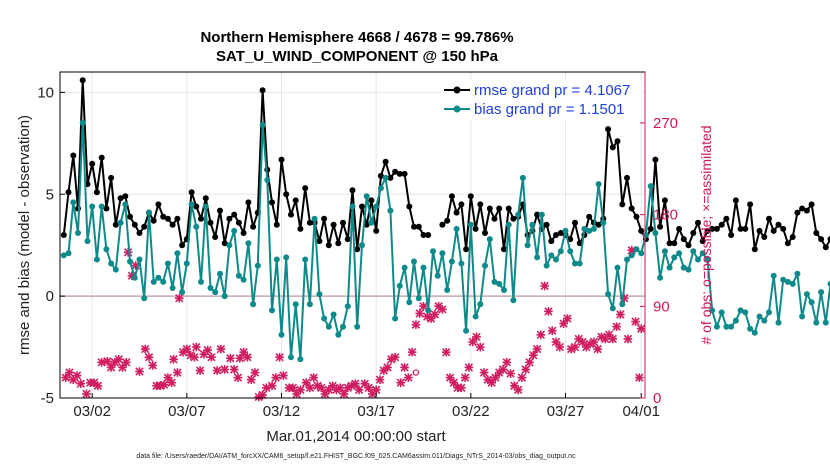 This screenshot has height=470, width=830. Describe the element at coordinates (641, 411) in the screenshot. I see `x-tick-label-6: 04/01` at that location.